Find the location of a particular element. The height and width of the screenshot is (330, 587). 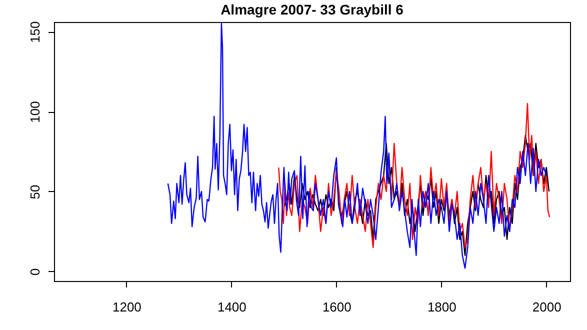

x-tick-label: 1800 is located at coordinates (441, 307).